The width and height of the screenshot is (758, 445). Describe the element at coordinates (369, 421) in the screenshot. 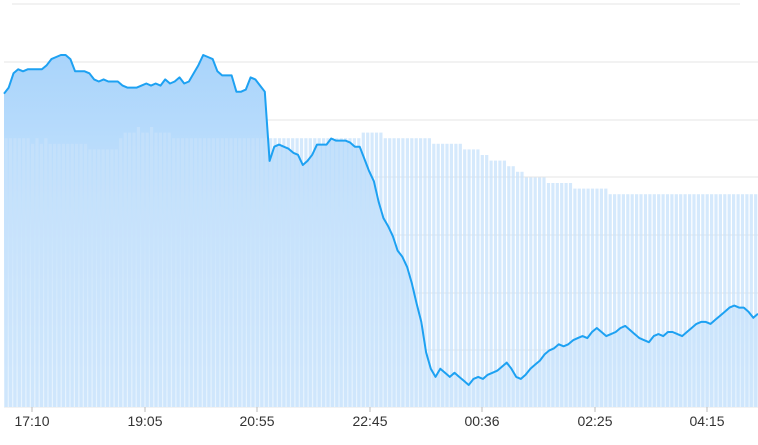

I see `x-tick-label: 22:45` at that location.